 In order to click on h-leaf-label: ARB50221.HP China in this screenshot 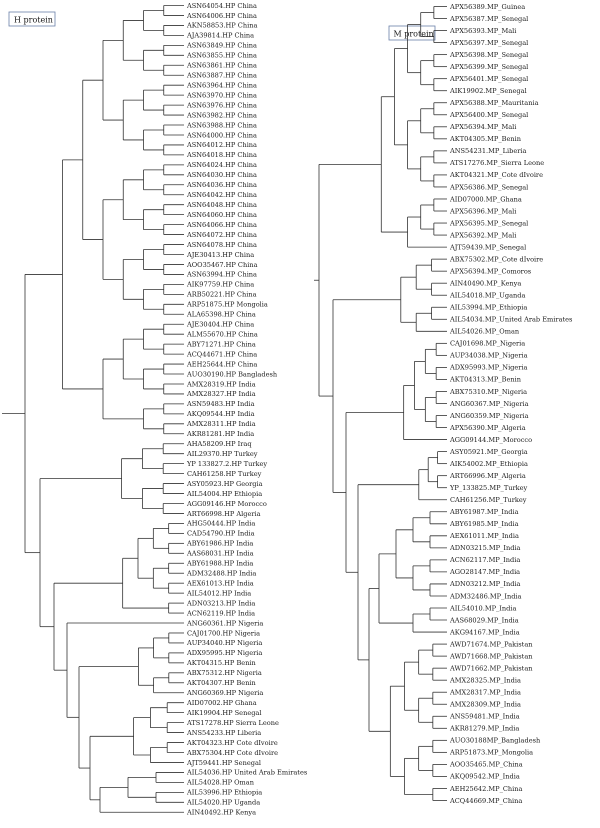, I will do `click(221, 295)`.